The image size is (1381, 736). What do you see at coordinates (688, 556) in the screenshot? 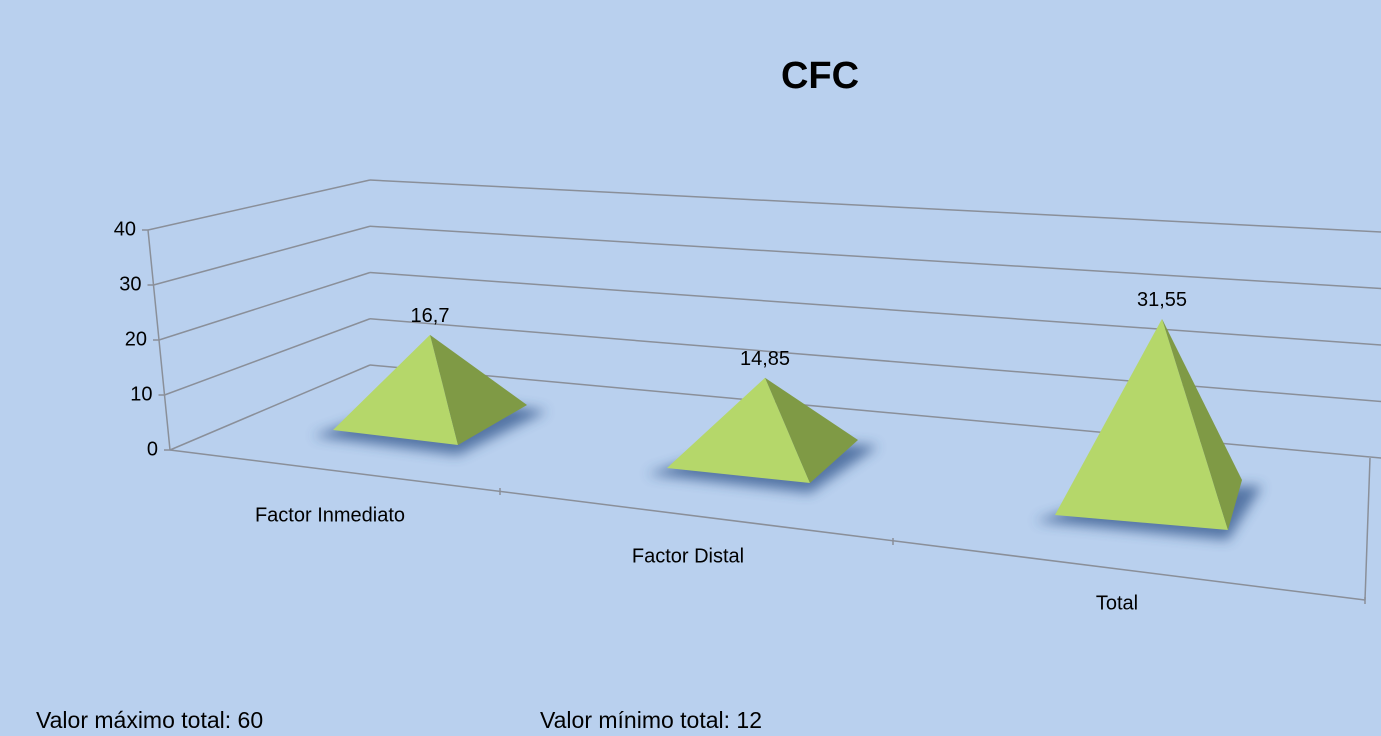
I see `x-tick-label: Factor Distal` at bounding box center [688, 556].